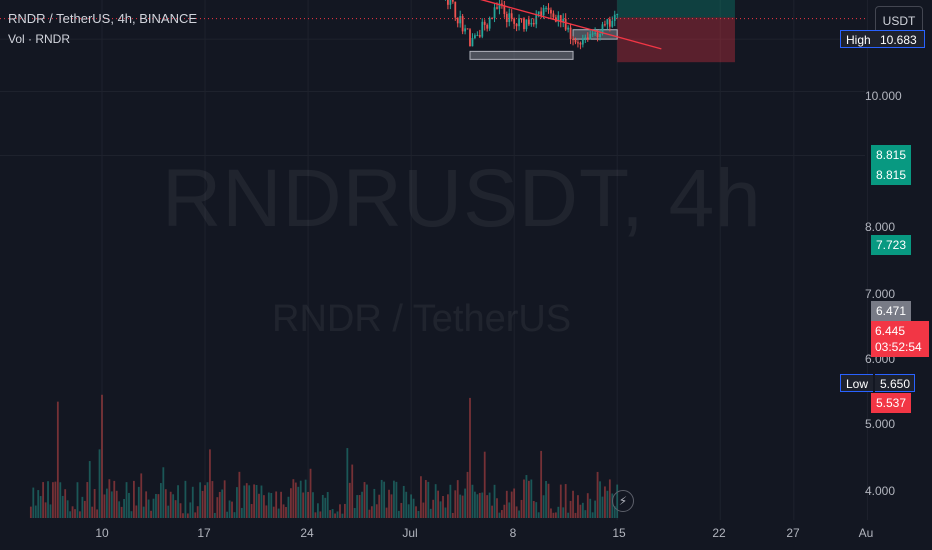 The height and width of the screenshot is (550, 932). Describe the element at coordinates (676, 9) in the screenshot. I see `profit-zone` at that location.